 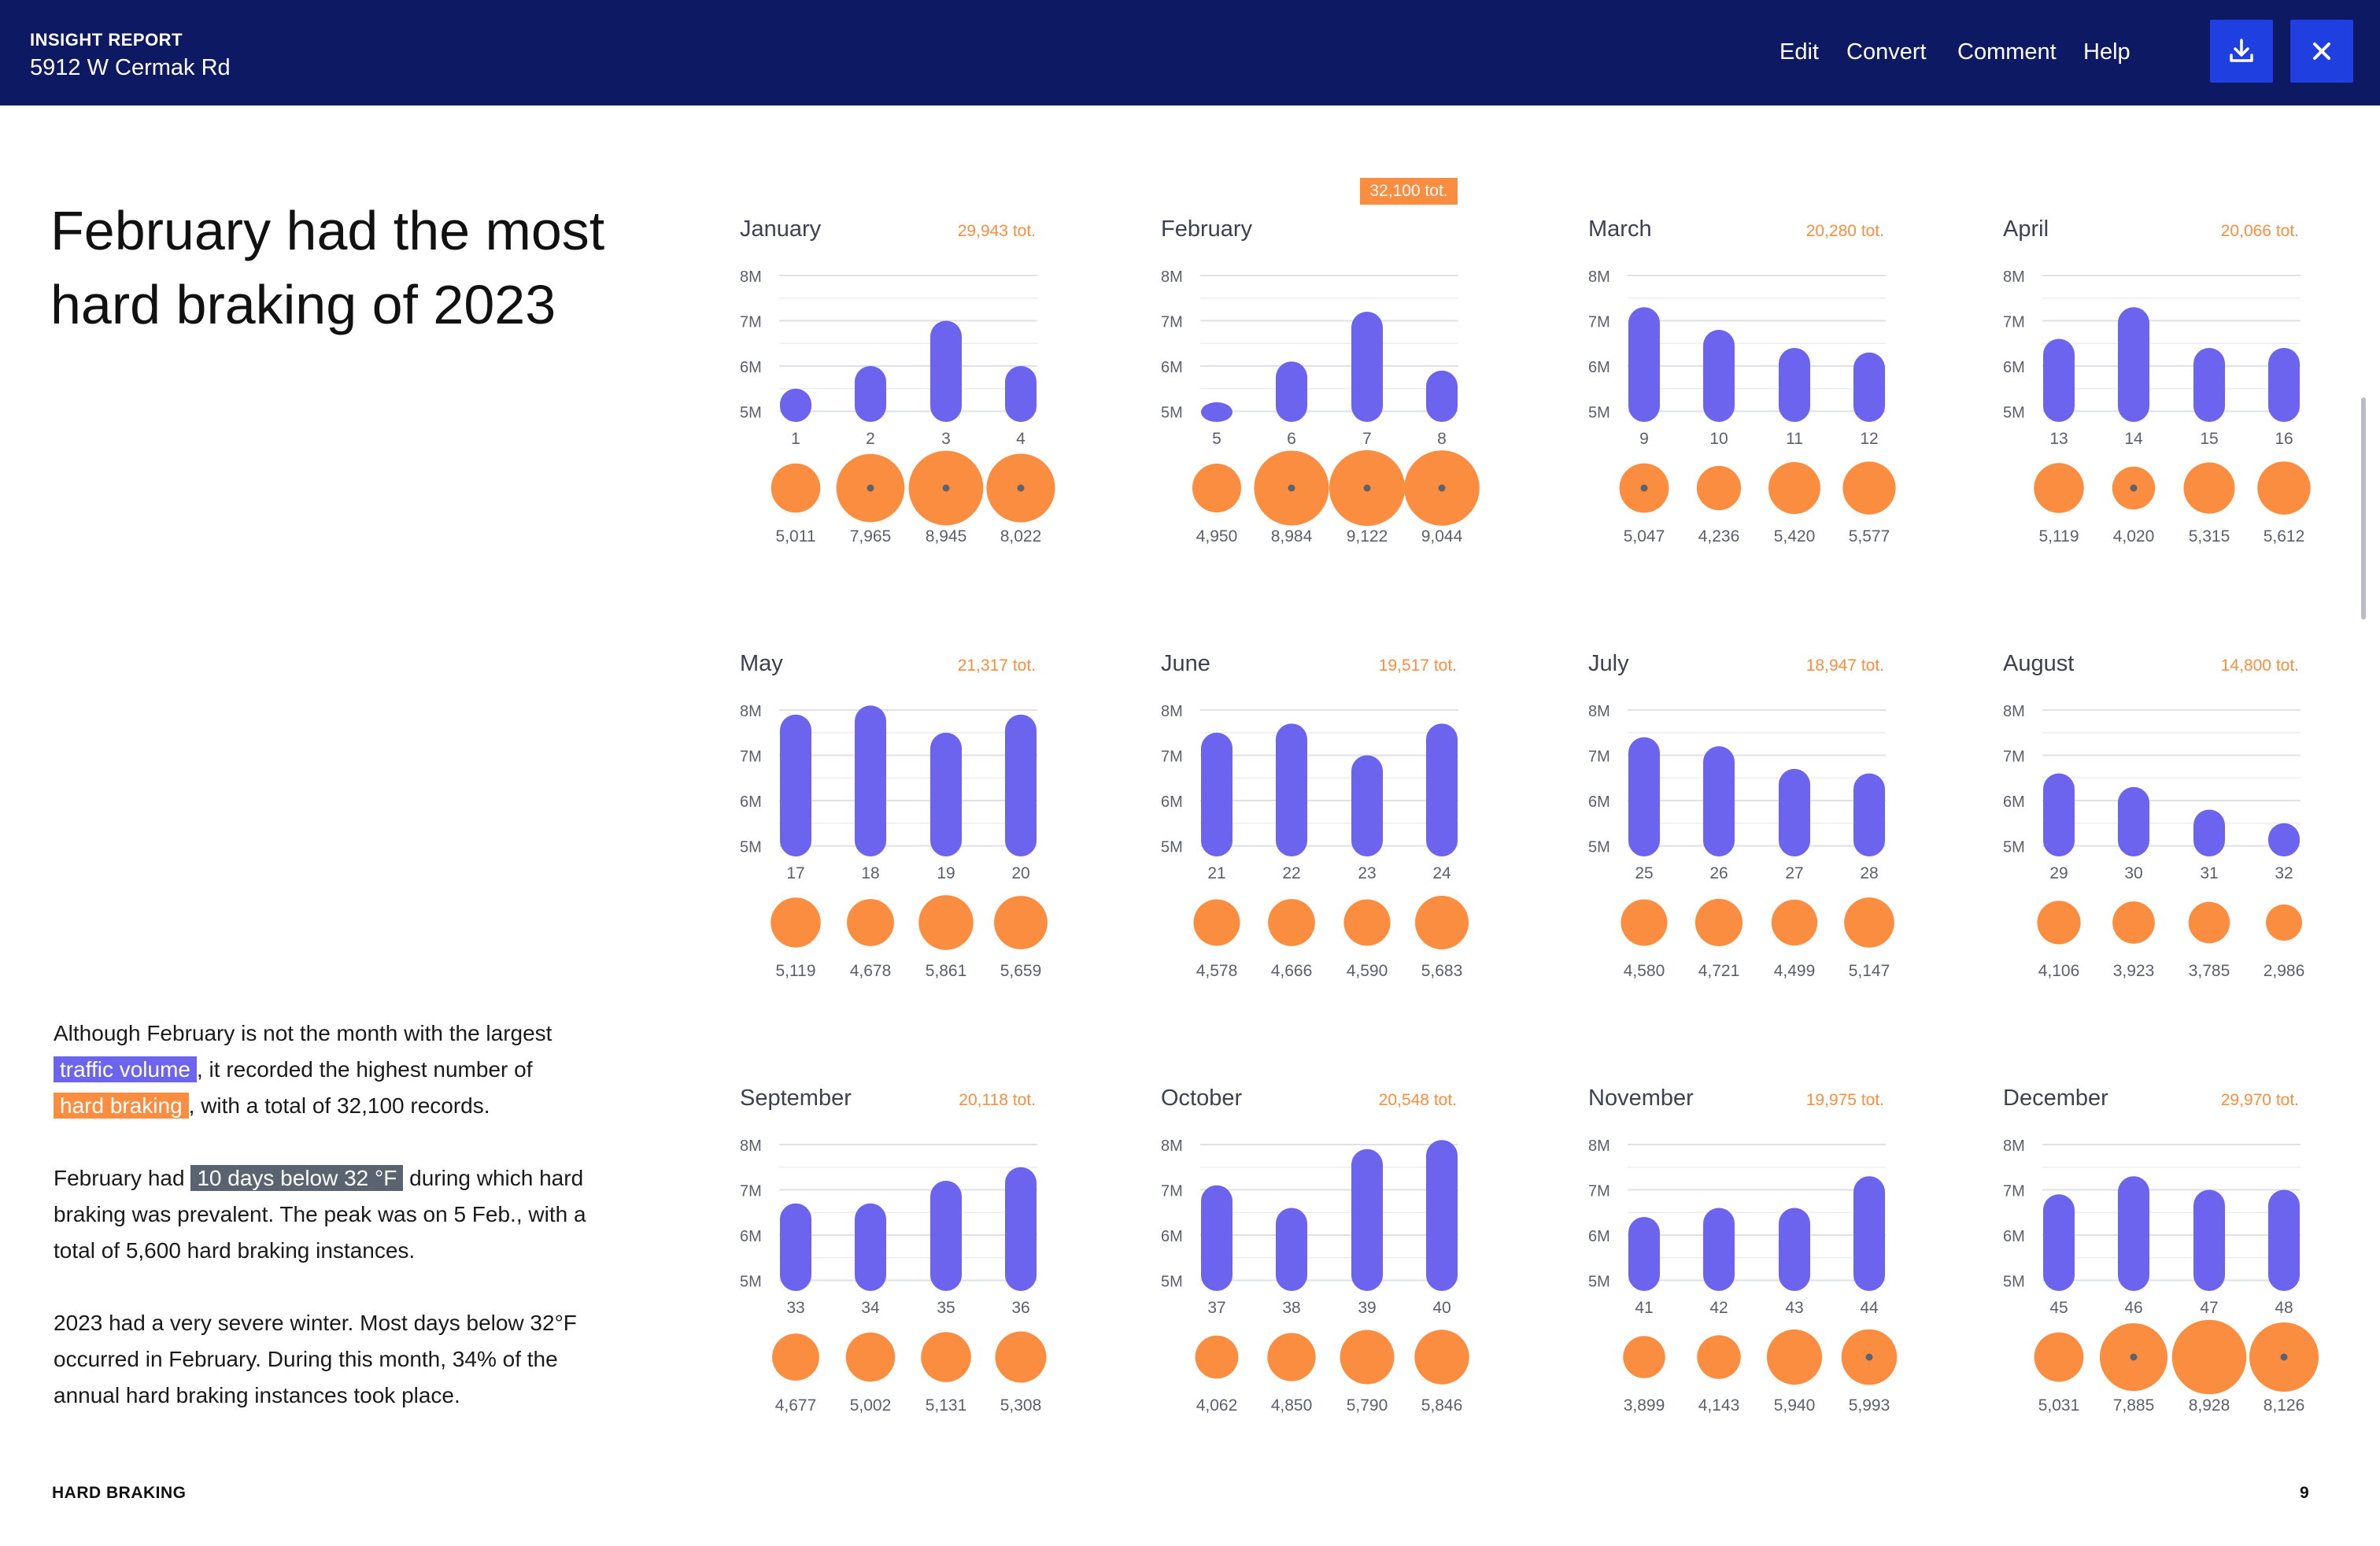 What do you see at coordinates (2363, 509) in the screenshot?
I see `page-scrollbar` at bounding box center [2363, 509].